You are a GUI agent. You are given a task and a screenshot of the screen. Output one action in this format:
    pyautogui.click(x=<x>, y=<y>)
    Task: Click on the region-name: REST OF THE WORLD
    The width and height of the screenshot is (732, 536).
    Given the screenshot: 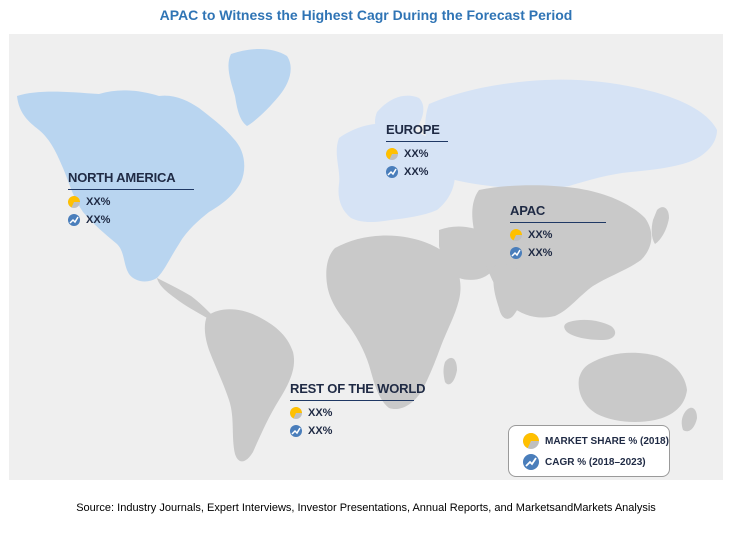 What is the action you would take?
    pyautogui.click(x=357, y=391)
    